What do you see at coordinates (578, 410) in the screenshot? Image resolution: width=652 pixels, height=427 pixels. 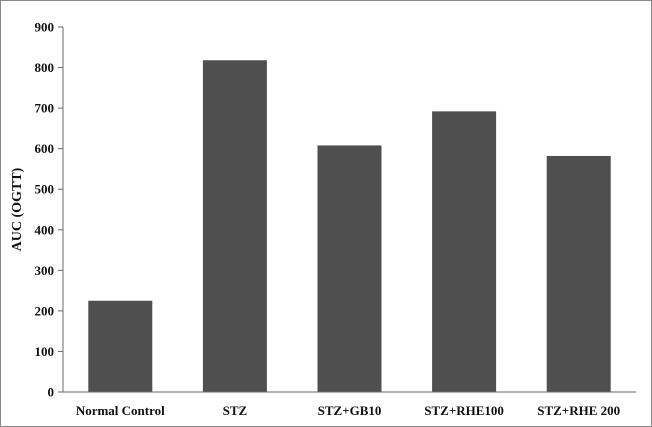 I see `x-tick-label: STZ+RHE 200` at bounding box center [578, 410].